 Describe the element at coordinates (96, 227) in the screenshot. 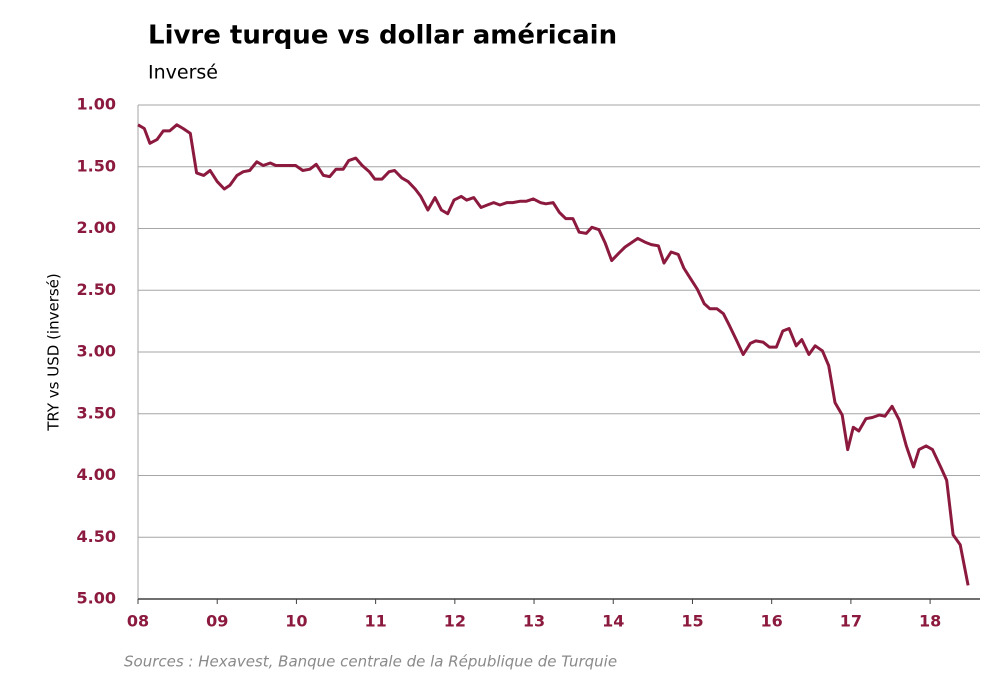

I see `y-tick-label: 2.00` at that location.